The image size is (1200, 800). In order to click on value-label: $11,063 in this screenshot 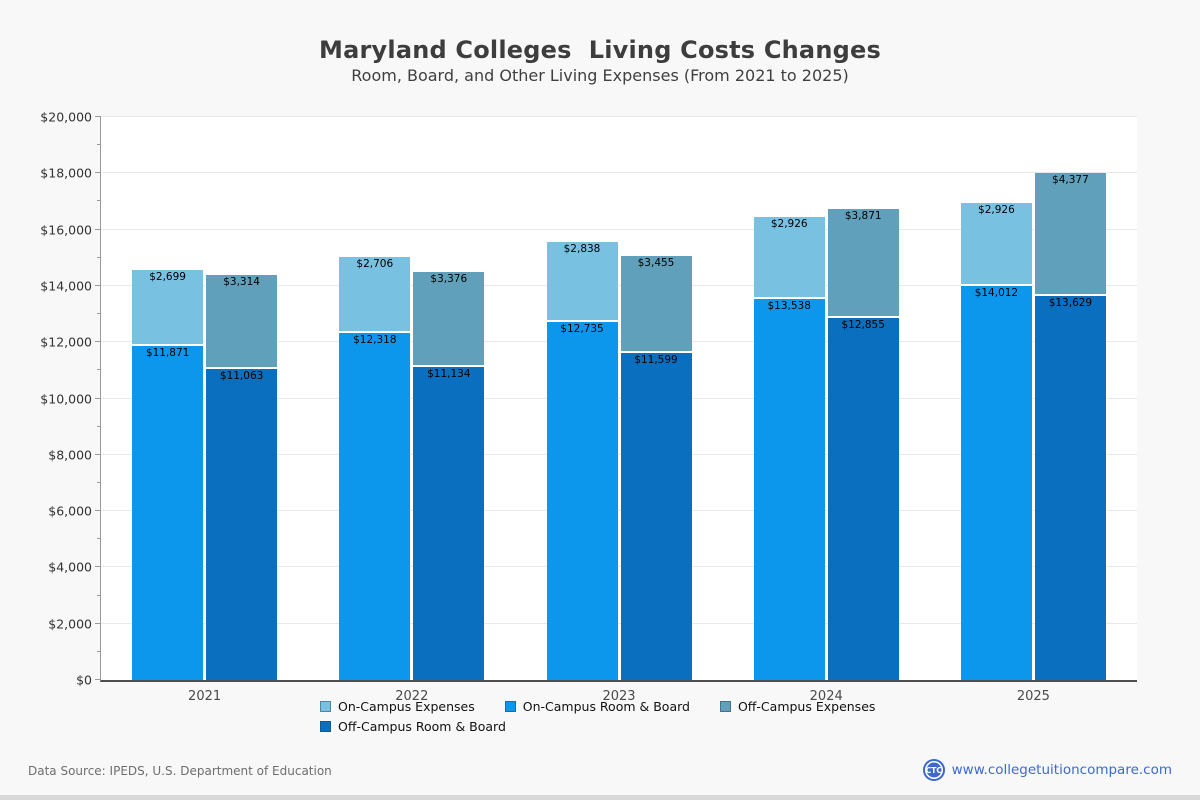, I will do `click(241, 375)`.